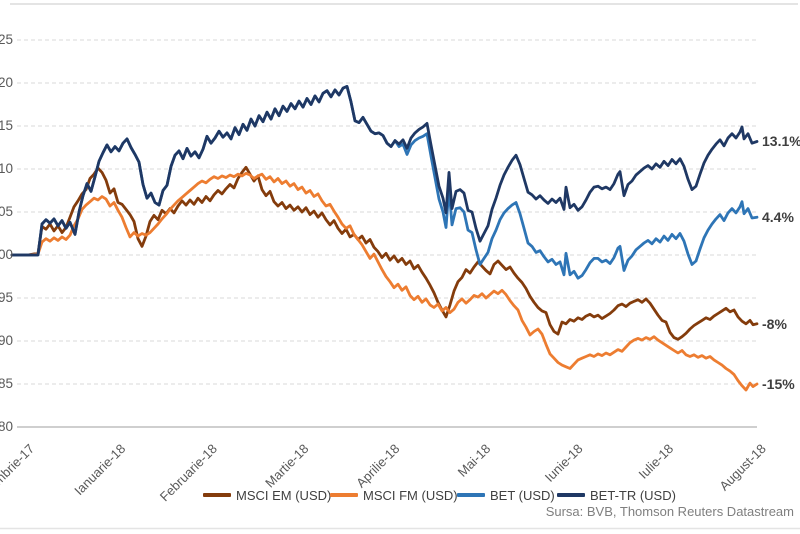 The image size is (800, 534). Describe the element at coordinates (6, 125) in the screenshot. I see `y-axis-label: 115` at that location.